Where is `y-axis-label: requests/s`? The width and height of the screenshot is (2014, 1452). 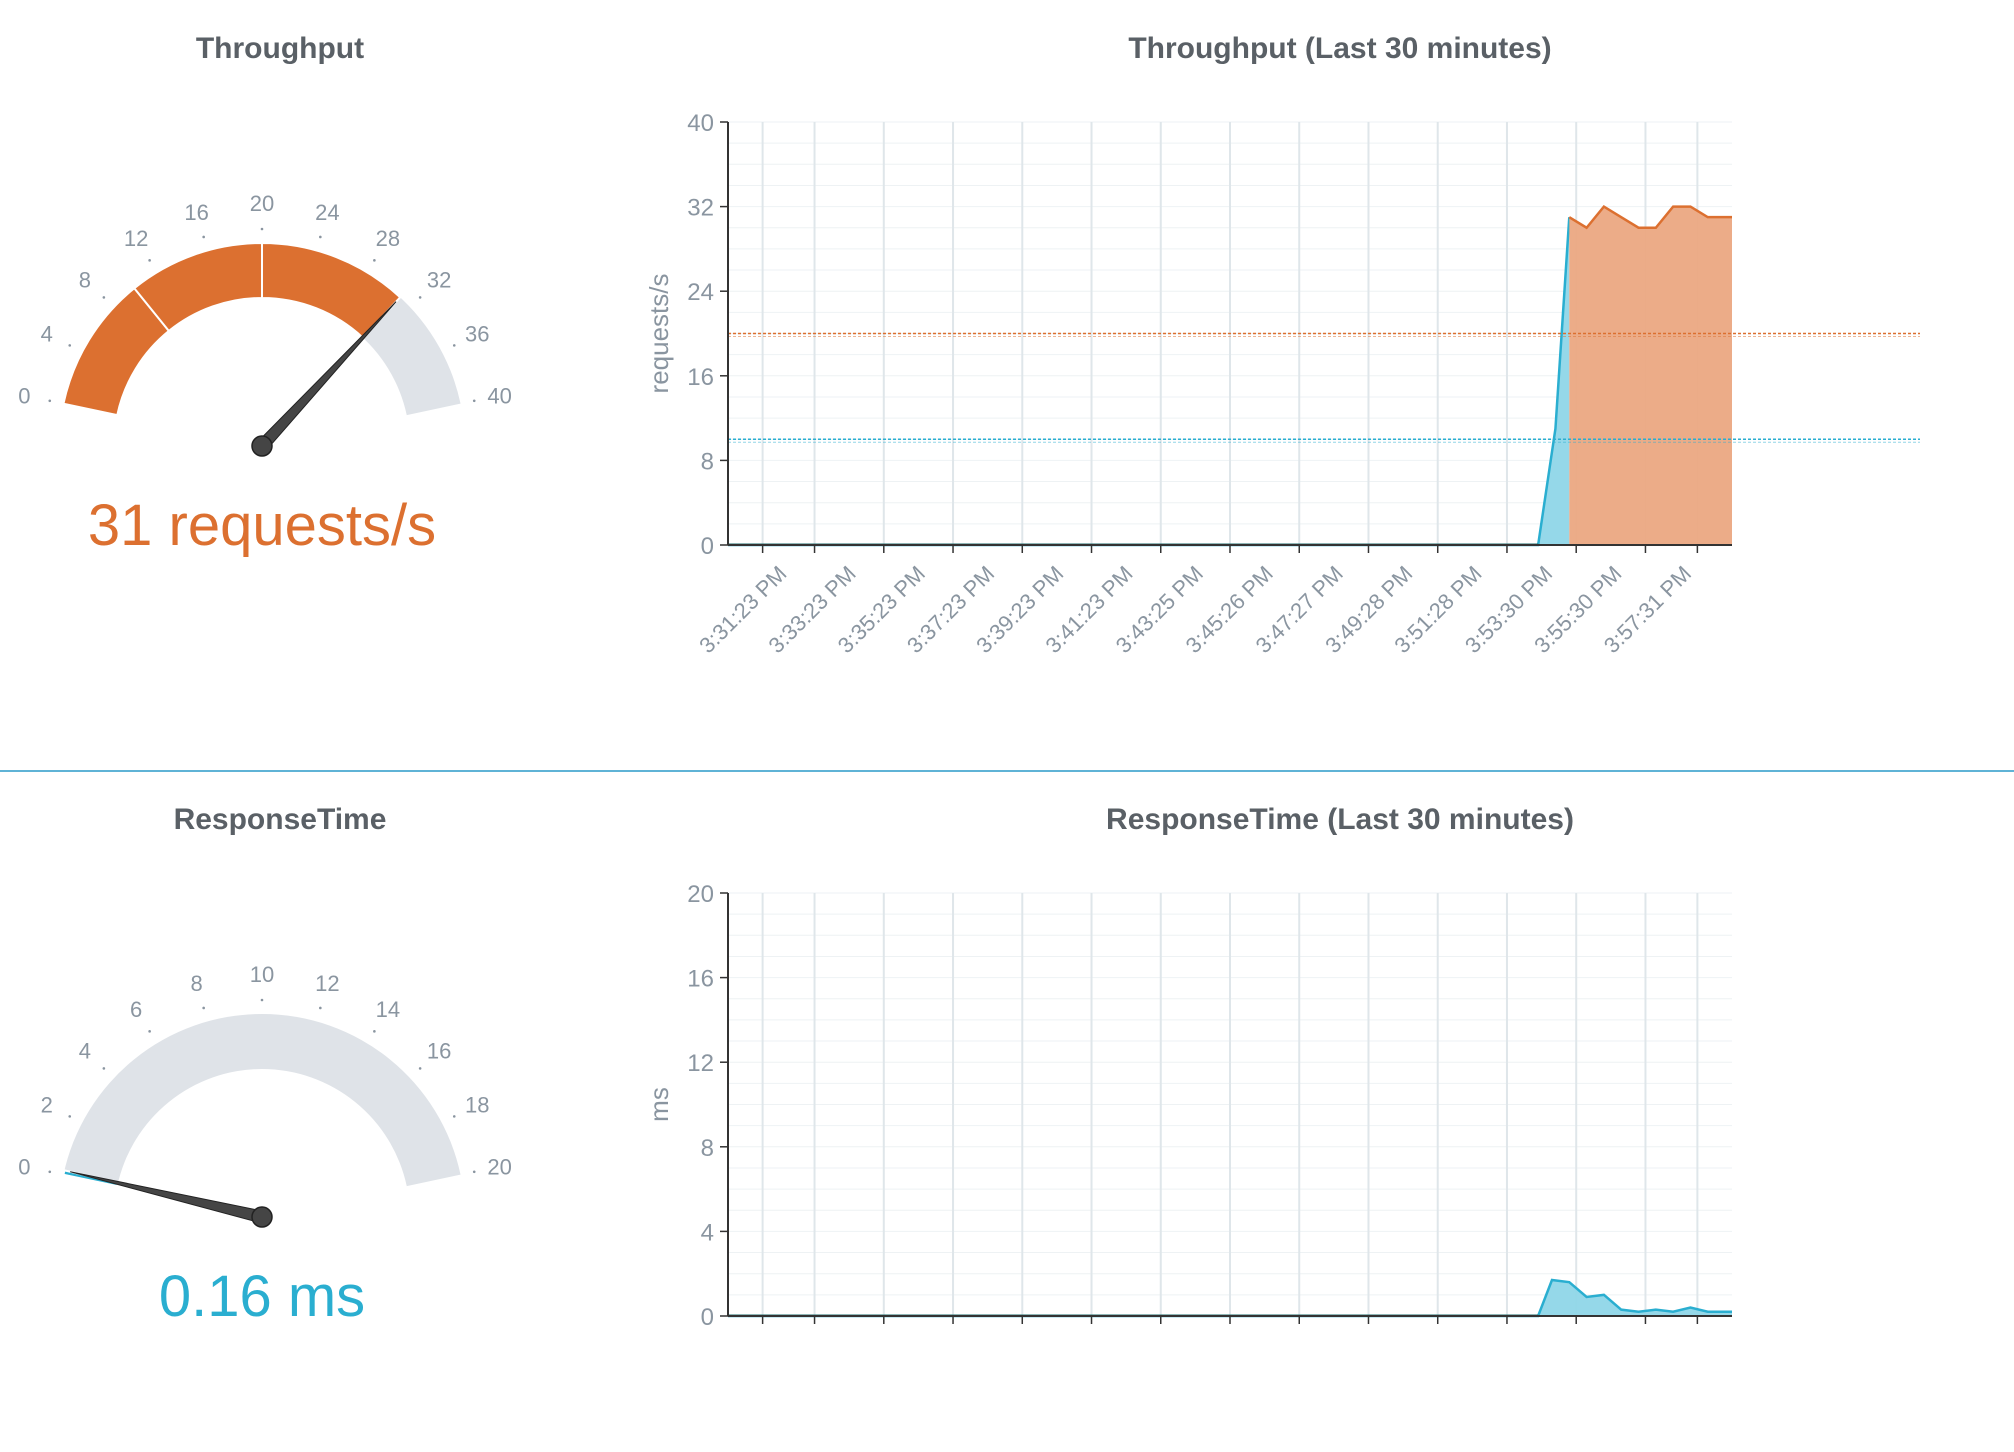 y-axis-label: requests/s is located at coordinates (659, 334).